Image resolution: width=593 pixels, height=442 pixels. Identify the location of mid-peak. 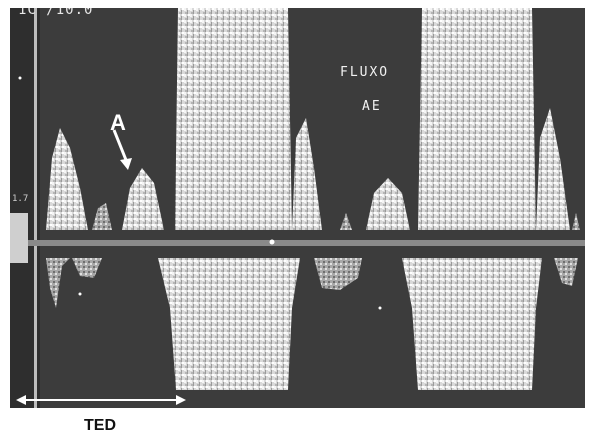
(388, 204).